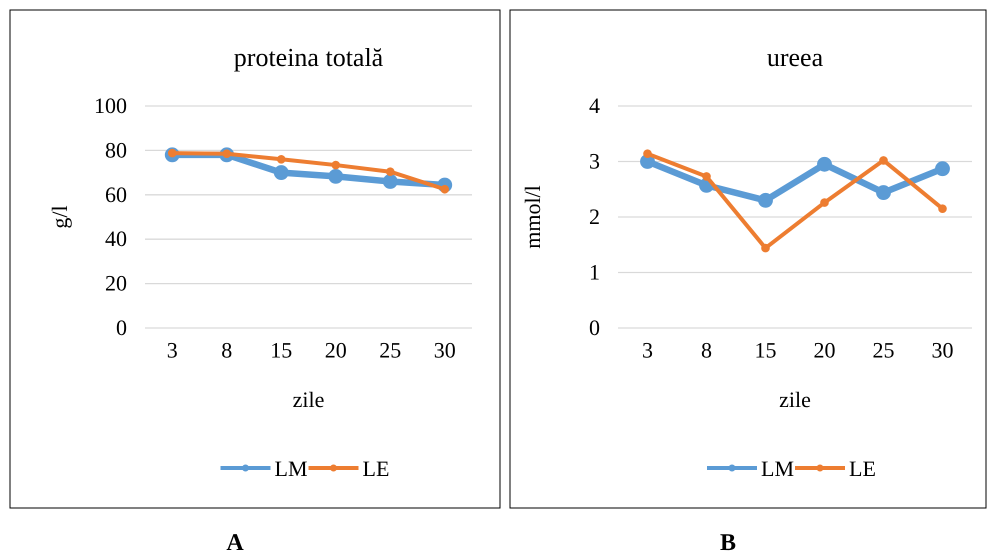 The width and height of the screenshot is (988, 554). What do you see at coordinates (59, 217) in the screenshot?
I see `y-axis-title: g/l` at bounding box center [59, 217].